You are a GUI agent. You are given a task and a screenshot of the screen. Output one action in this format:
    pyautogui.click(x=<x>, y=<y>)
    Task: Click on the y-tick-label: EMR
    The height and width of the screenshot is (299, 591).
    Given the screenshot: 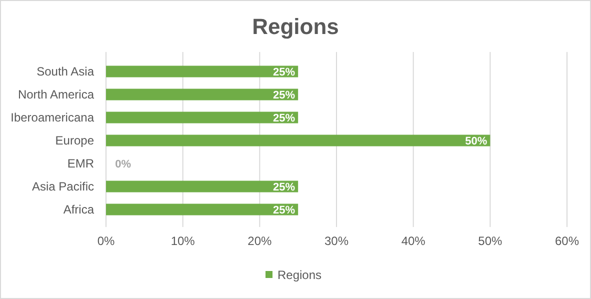 What is the action you would take?
    pyautogui.click(x=80, y=163)
    